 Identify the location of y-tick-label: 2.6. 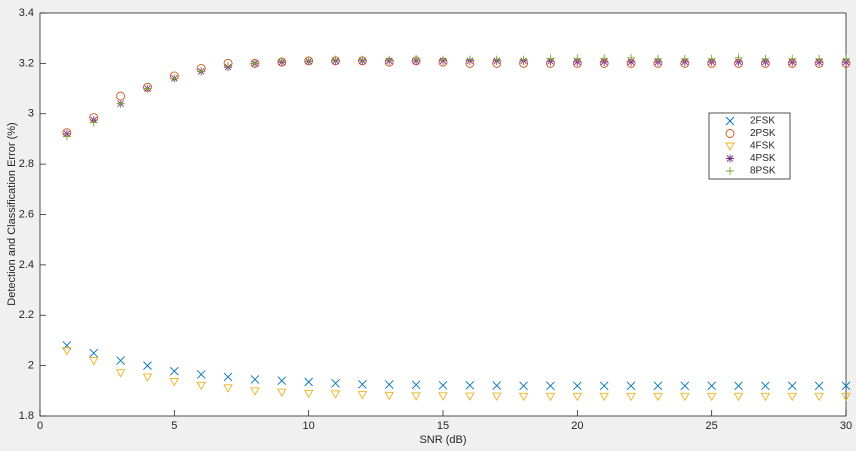
(26, 214).